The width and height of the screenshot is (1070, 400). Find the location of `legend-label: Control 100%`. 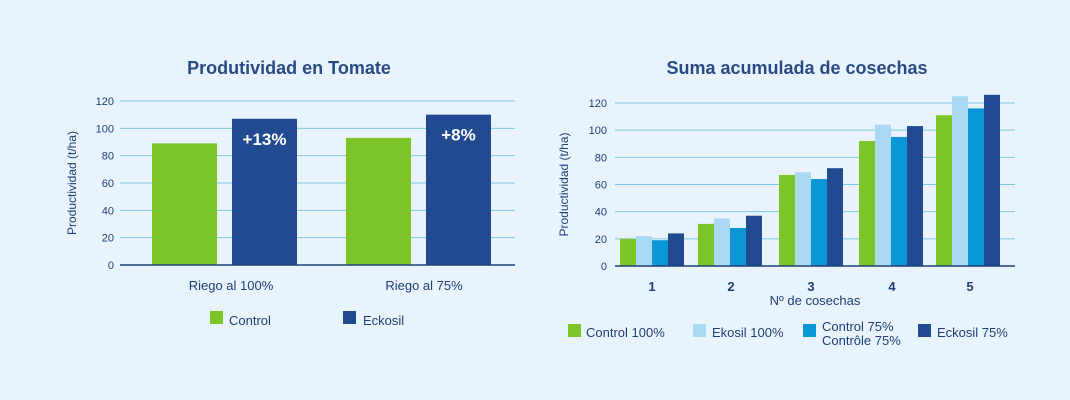

legend-label: Control 100% is located at coordinates (625, 332).